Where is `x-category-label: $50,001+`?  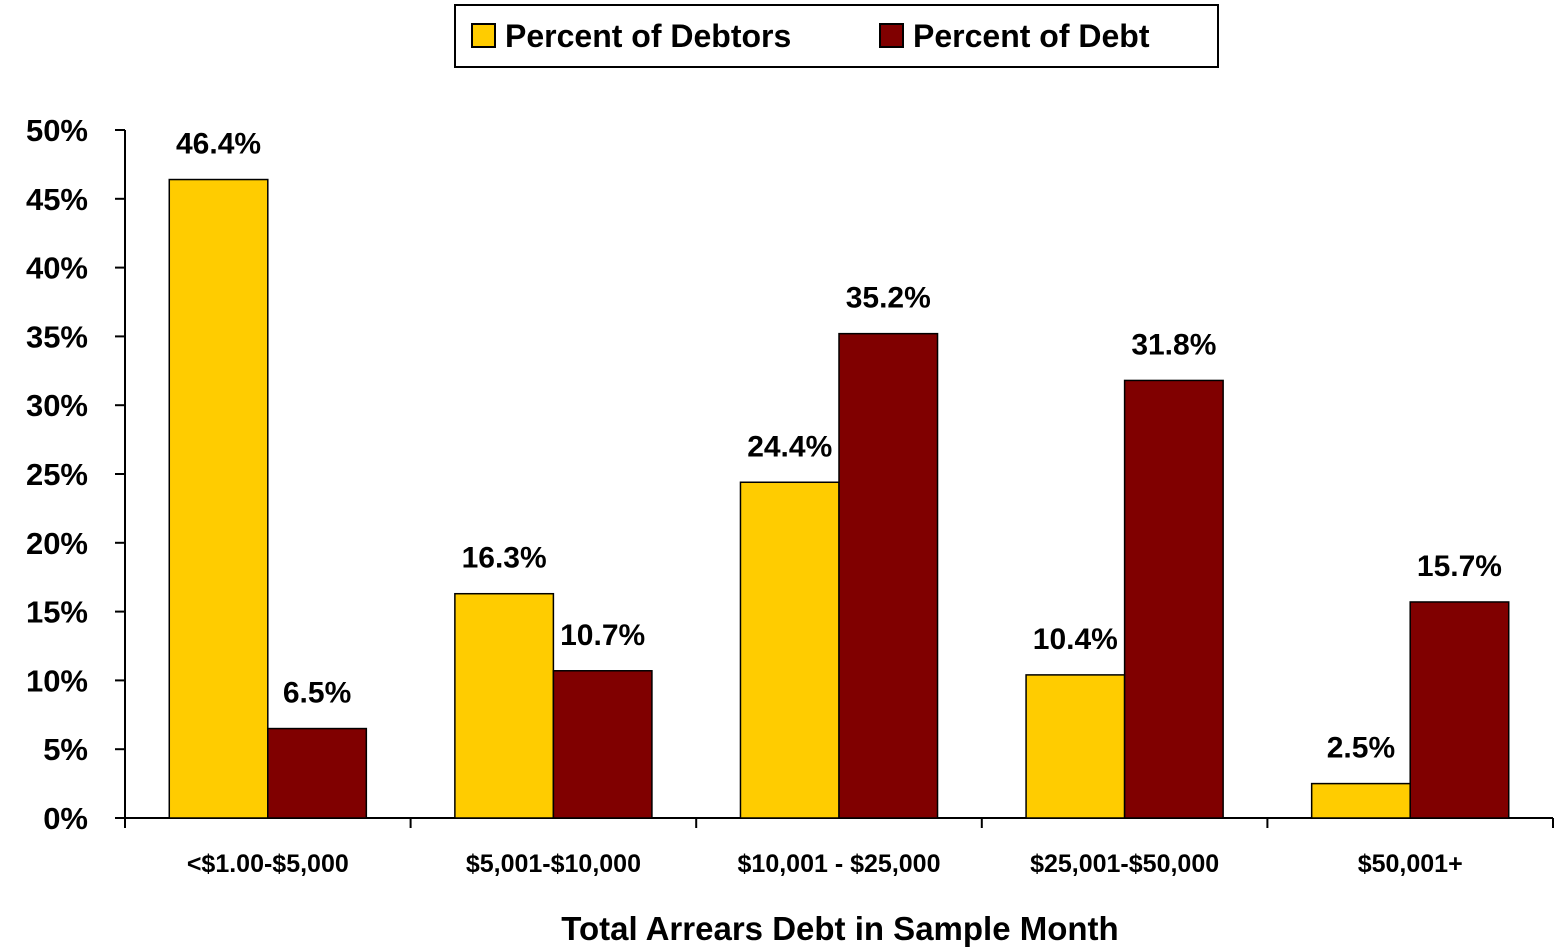 x-category-label: $50,001+ is located at coordinates (1410, 864).